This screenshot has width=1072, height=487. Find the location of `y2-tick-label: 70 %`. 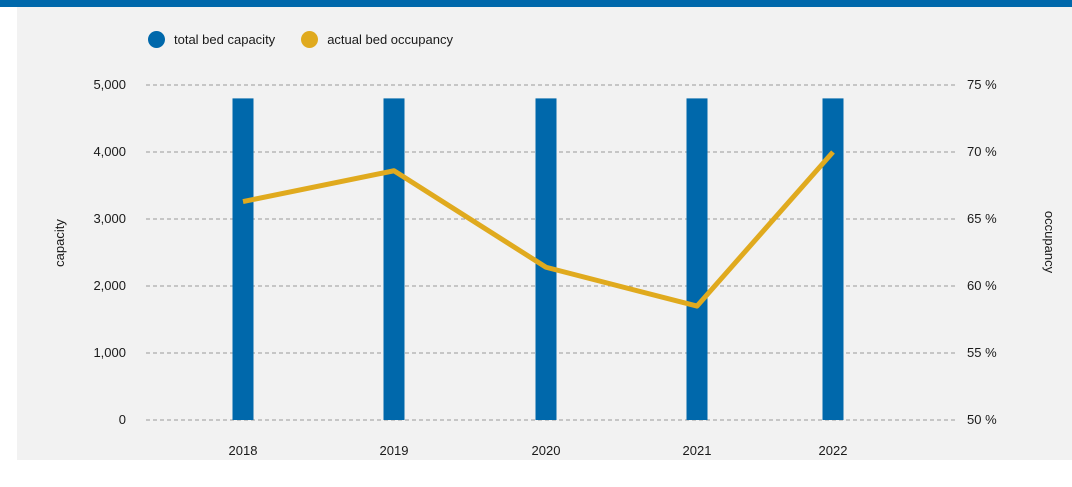

y2-tick-label: 70 % is located at coordinates (982, 151).